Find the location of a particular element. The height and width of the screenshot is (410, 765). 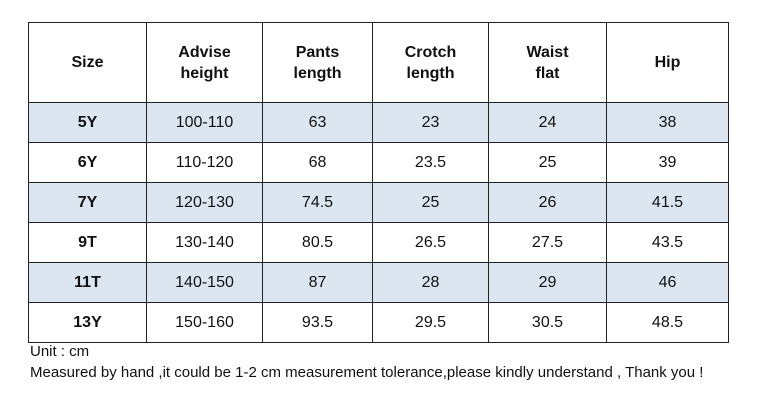

size-cell: 5Y is located at coordinates (87, 122).